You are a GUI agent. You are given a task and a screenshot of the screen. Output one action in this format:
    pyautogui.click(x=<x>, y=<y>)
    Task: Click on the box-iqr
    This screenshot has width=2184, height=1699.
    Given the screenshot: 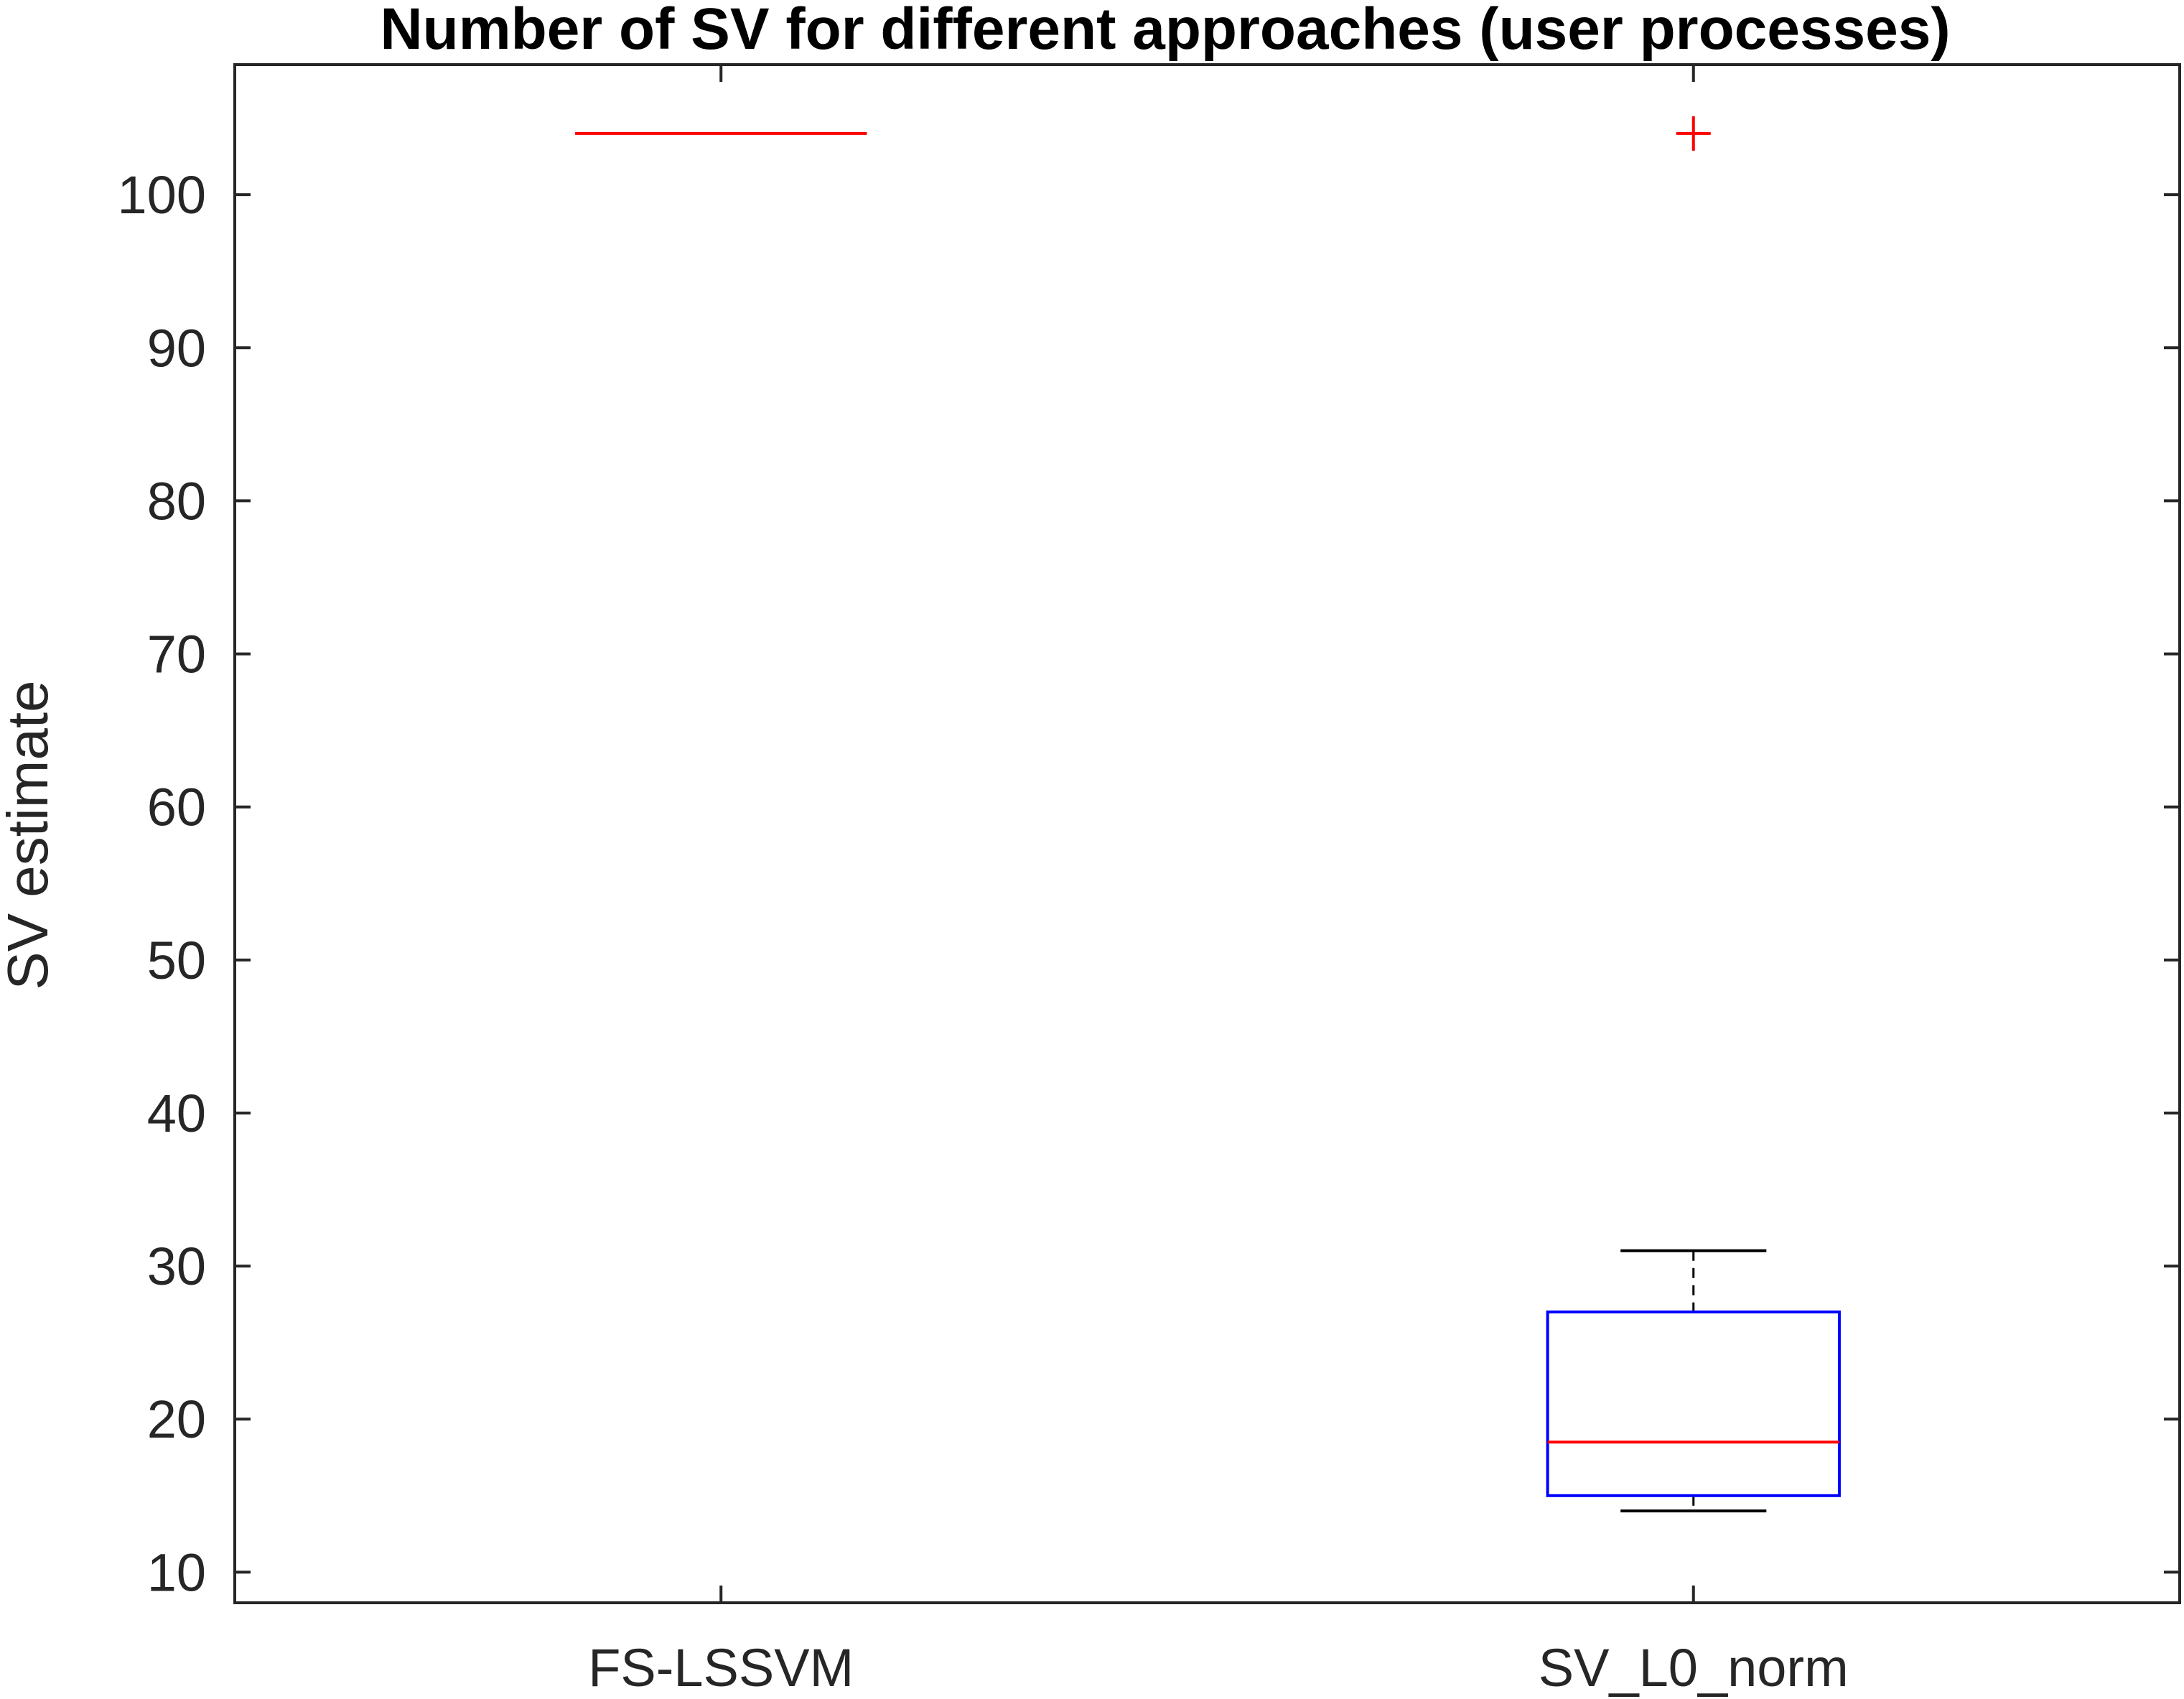 What is the action you would take?
    pyautogui.click(x=1693, y=1404)
    